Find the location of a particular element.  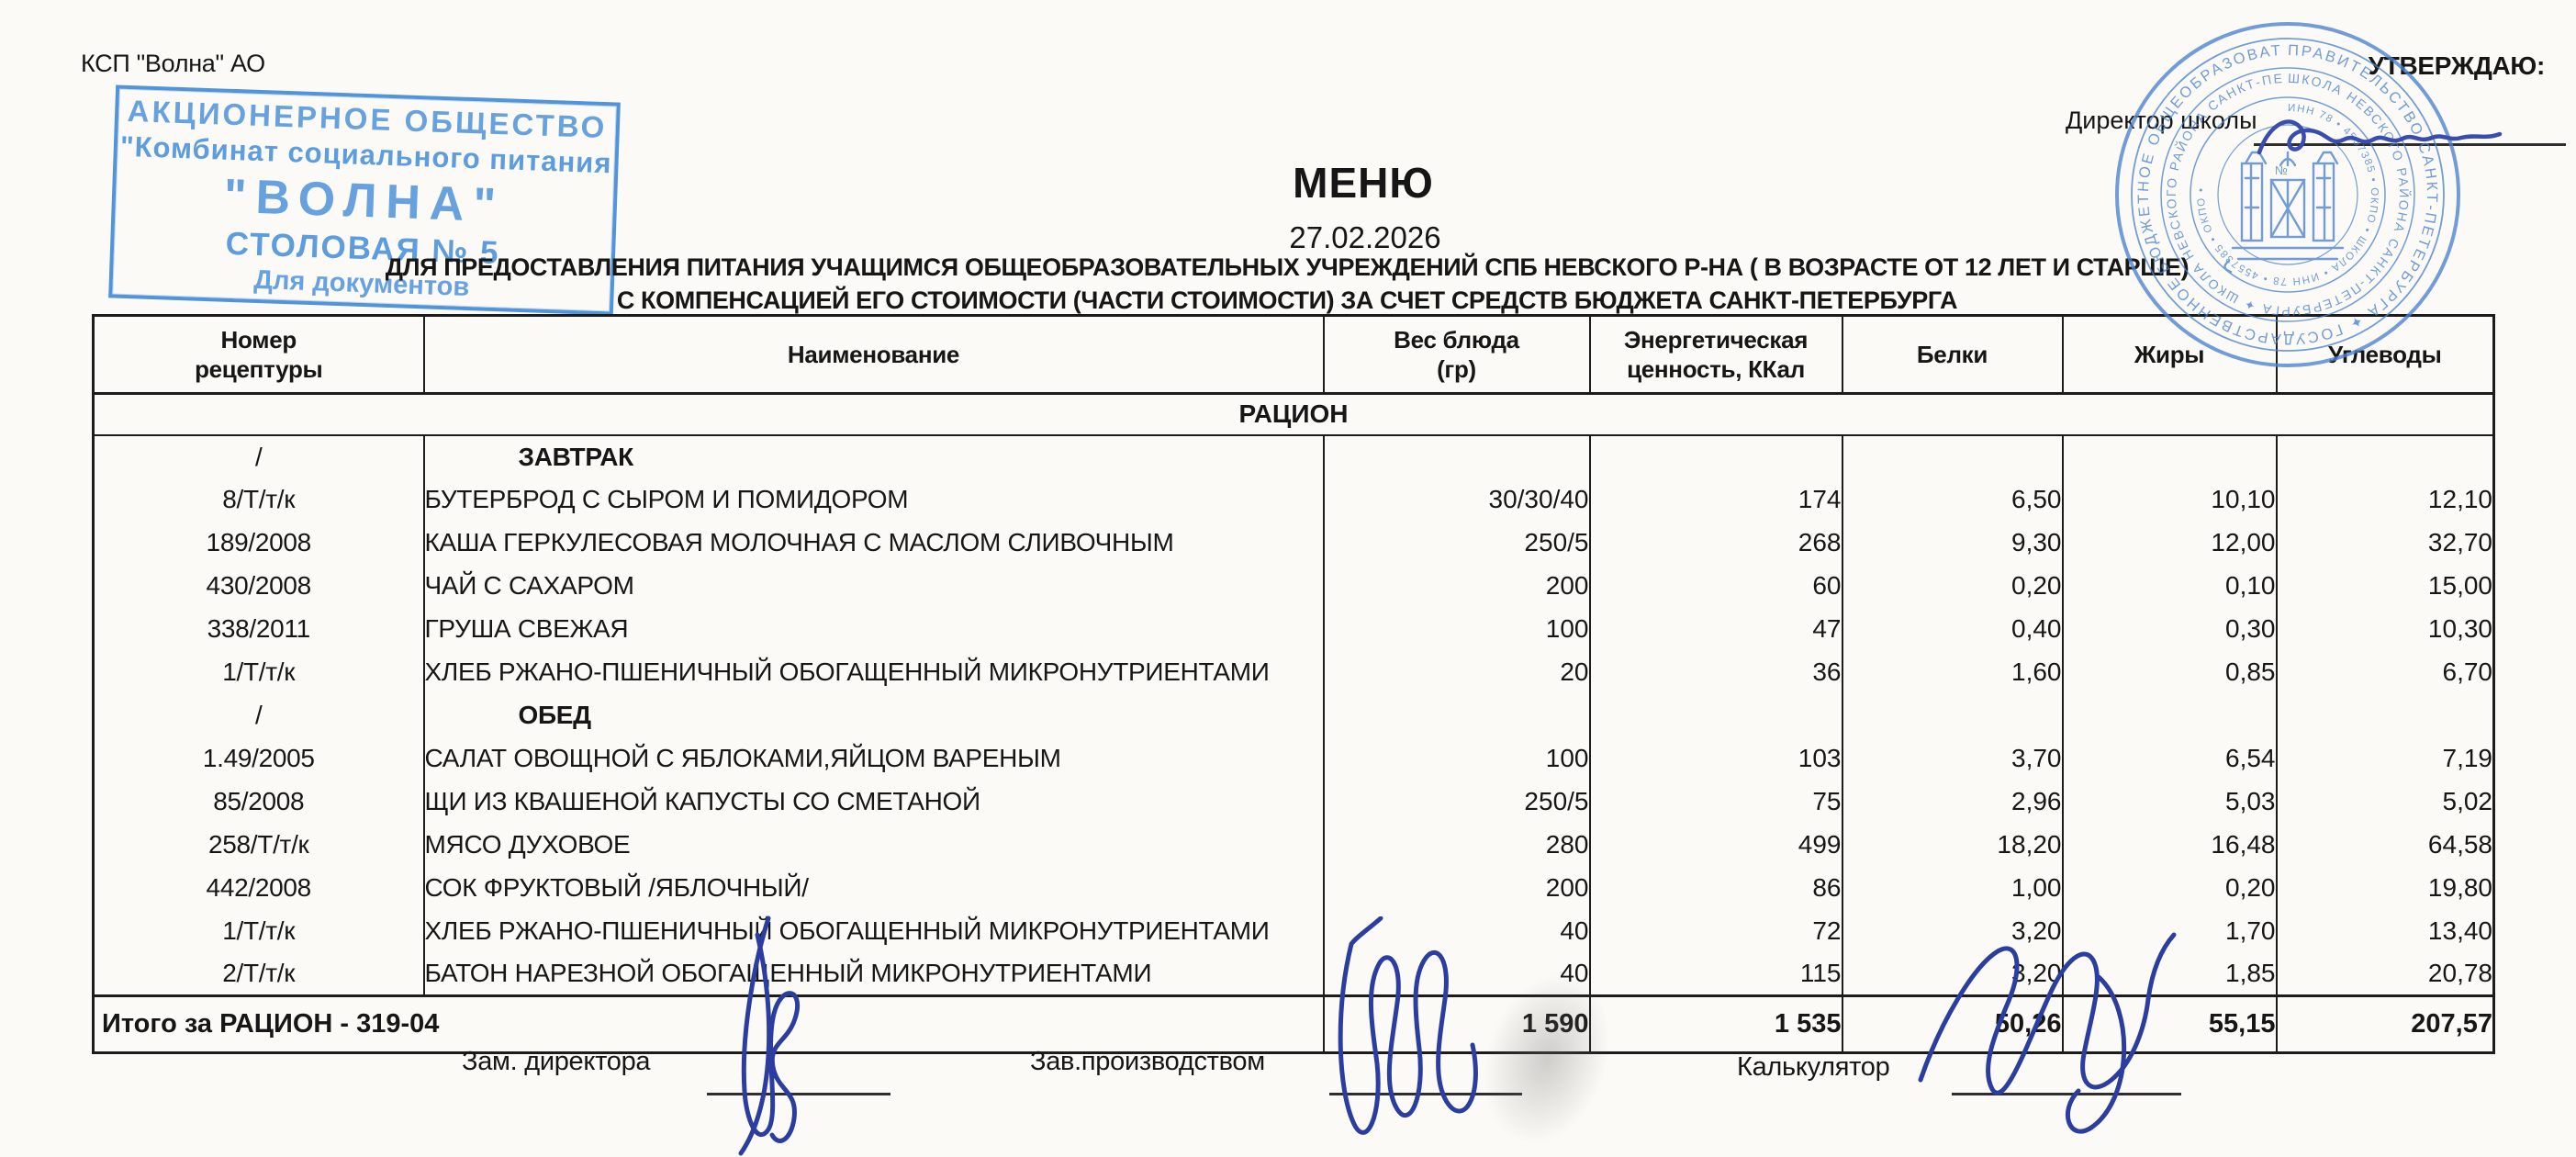

section-label: РАЦИОН is located at coordinates (1293, 415).